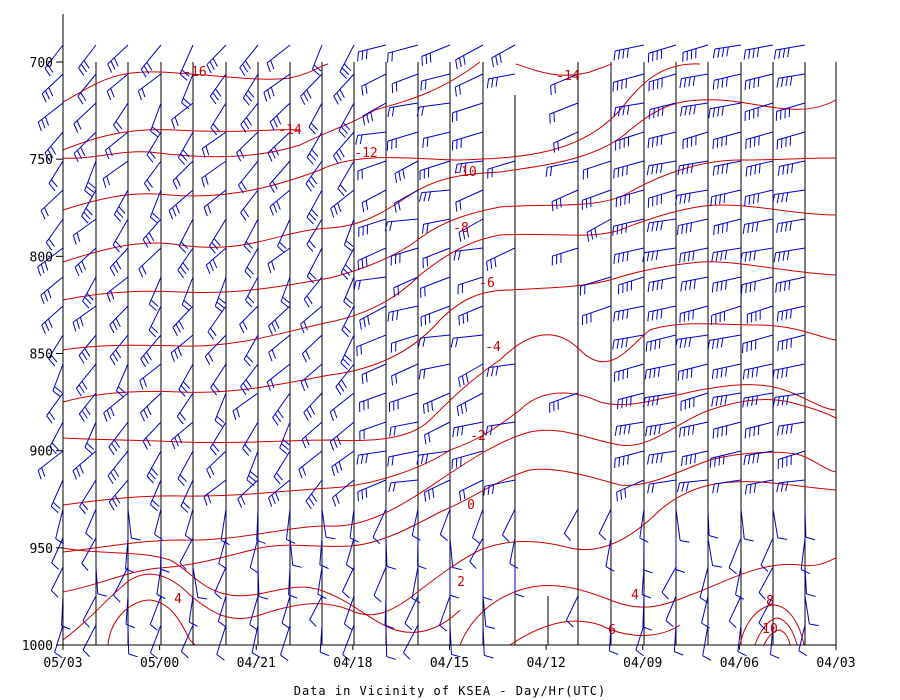 The width and height of the screenshot is (900, 700). What do you see at coordinates (770, 601) in the screenshot?
I see `isotherm-label: 8` at bounding box center [770, 601].